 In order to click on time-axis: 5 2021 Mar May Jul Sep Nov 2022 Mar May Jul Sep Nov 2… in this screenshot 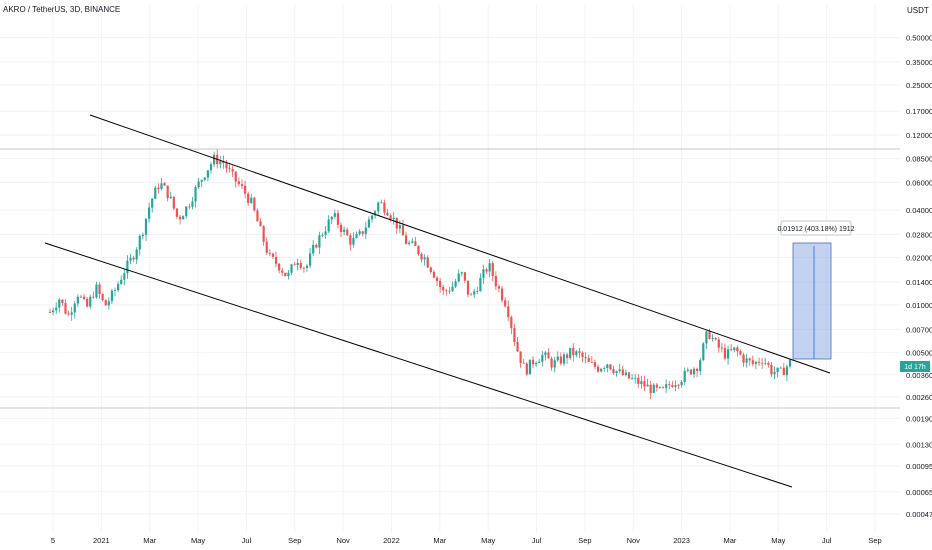, I will do `click(466, 540)`.